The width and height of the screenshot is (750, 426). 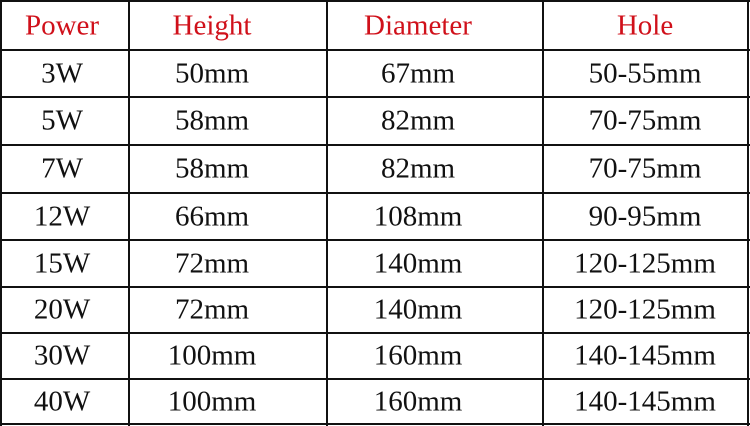 I want to click on table-cell: 50-55mm, so click(x=645, y=73).